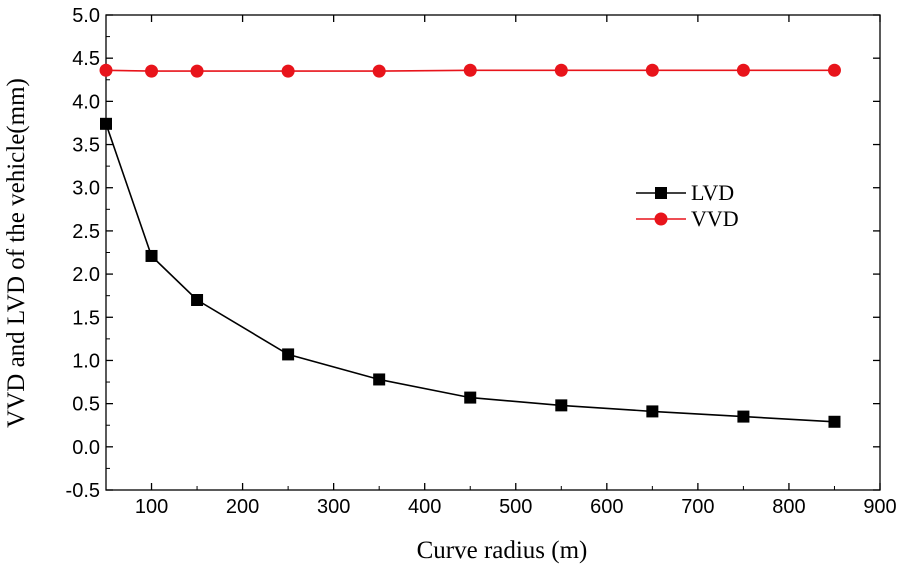 This screenshot has height=565, width=900. I want to click on x-axis-title: Curve radius (m), so click(502, 550).